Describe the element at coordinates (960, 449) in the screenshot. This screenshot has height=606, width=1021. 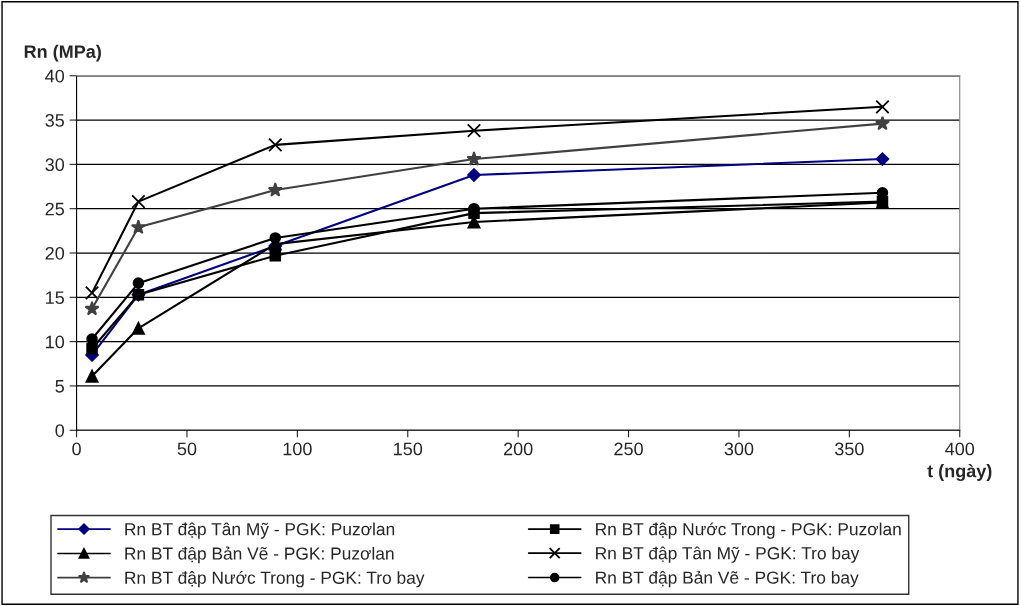
I see `x-tick-label: 400` at that location.